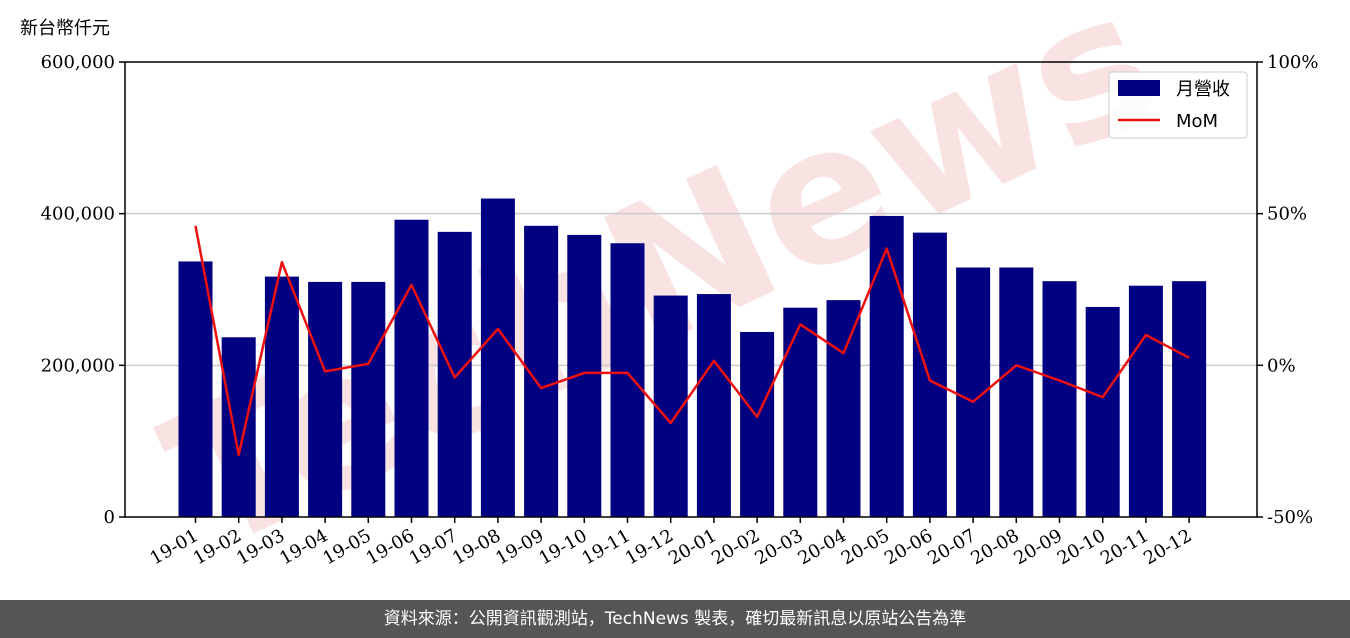  I want to click on x-tick-label: 20-10, so click(1081, 547).